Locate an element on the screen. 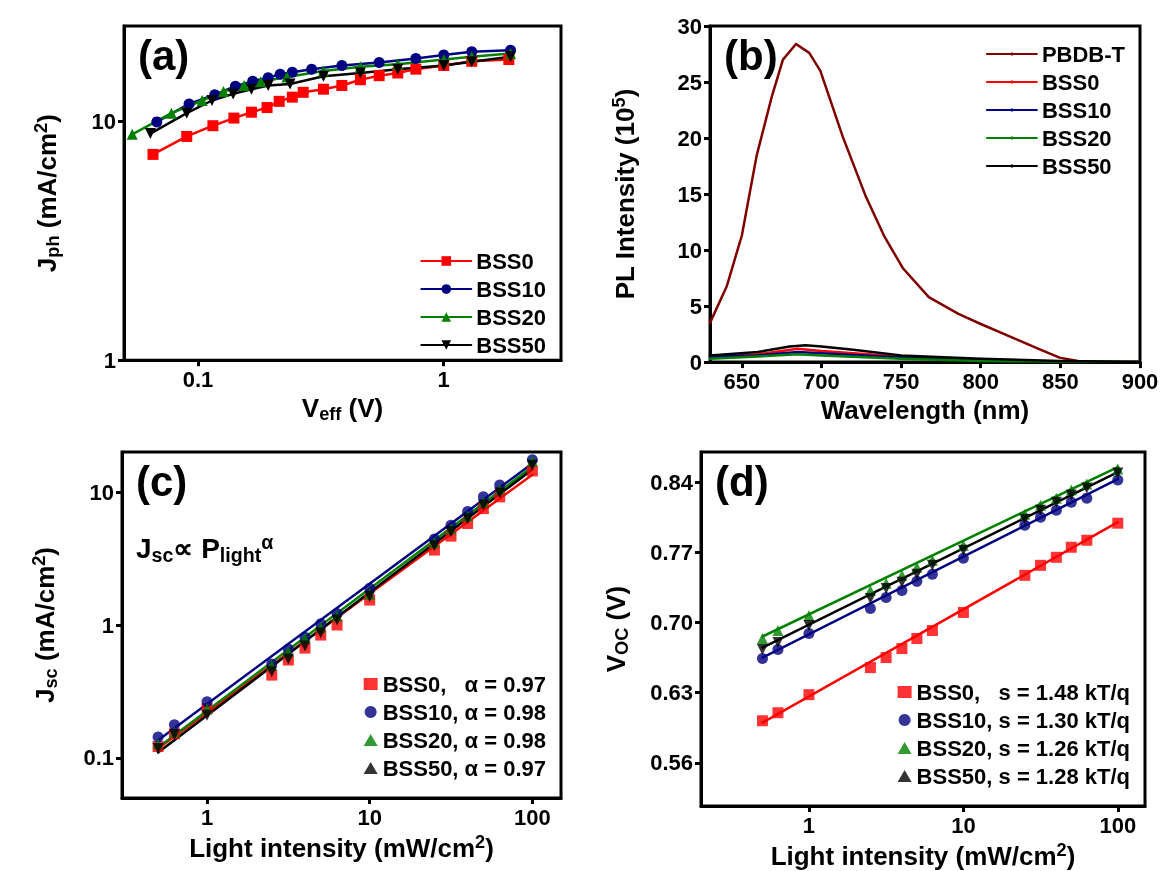 This screenshot has width=1163, height=871. y-tick-label: 0.56 is located at coordinates (671, 763).